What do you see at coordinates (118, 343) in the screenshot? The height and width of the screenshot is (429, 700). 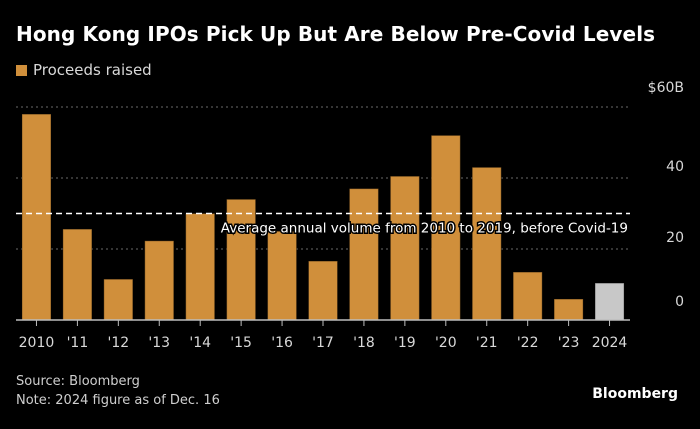 I see `x-tick-label: '12` at bounding box center [118, 343].